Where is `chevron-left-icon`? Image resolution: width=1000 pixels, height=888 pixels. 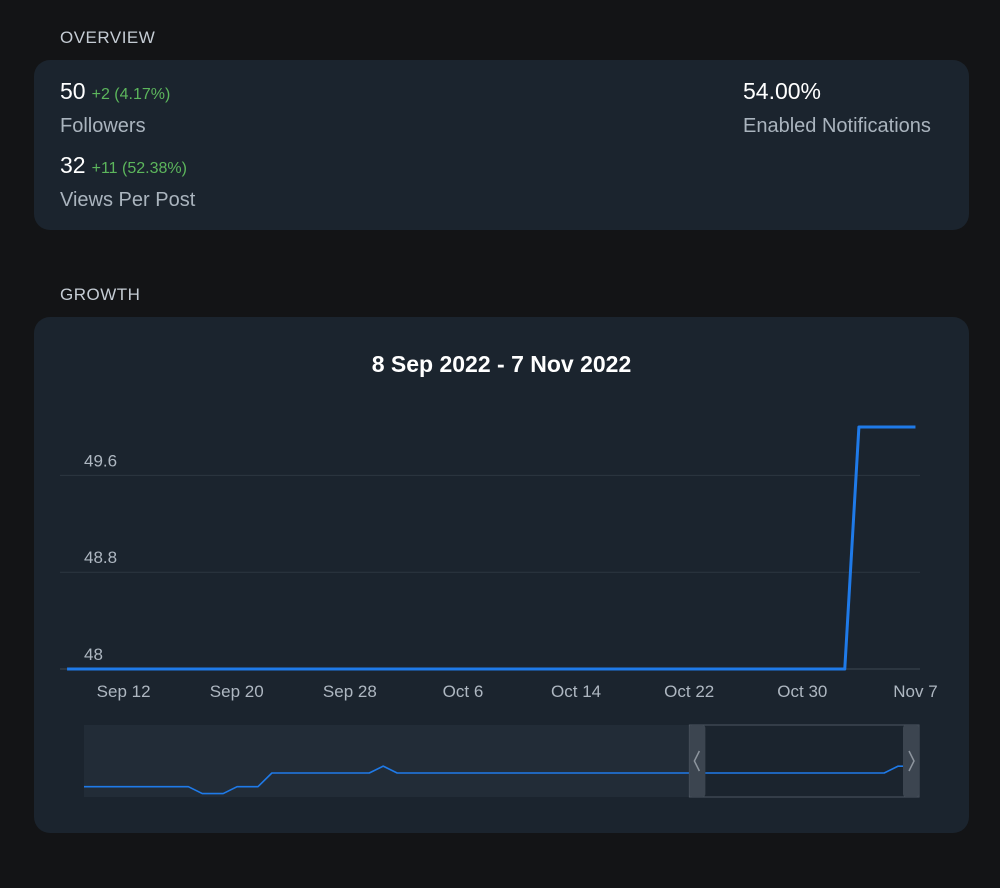 chevron-left-icon is located at coordinates (697, 761).